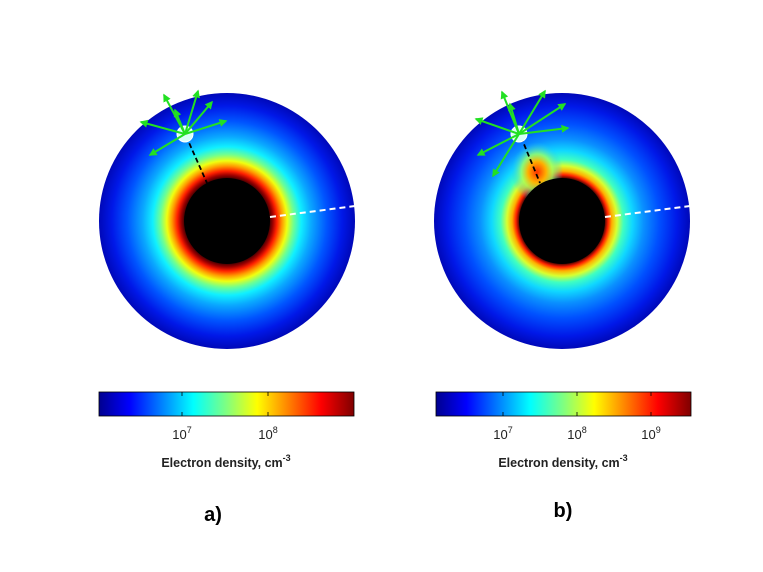 The image size is (763, 572). I want to click on tick-label-a-0: 10⁷, so click(181, 433).